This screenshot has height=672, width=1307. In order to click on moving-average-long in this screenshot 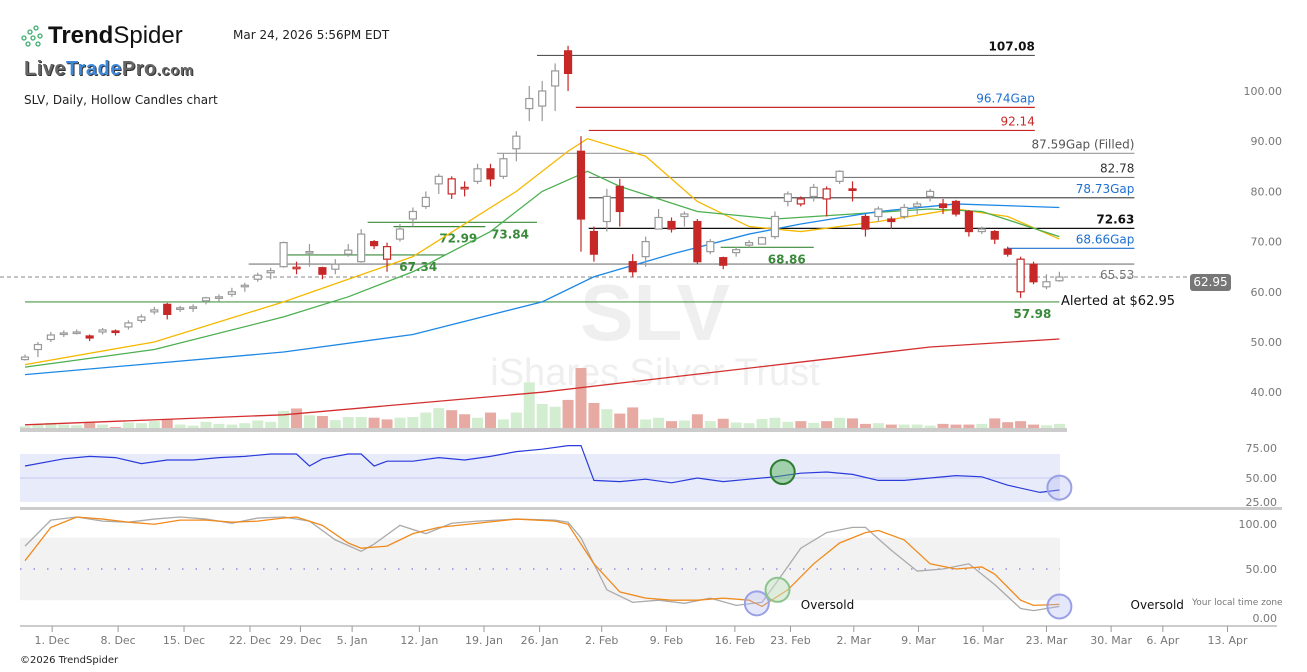, I will do `click(542, 382)`.